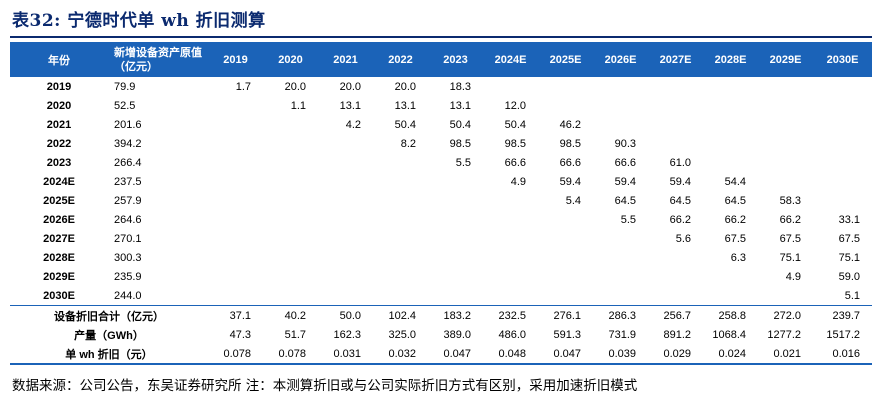 The height and width of the screenshot is (412, 885). Describe the element at coordinates (59, 105) in the screenshot. I see `row-year-label: 2020` at that location.